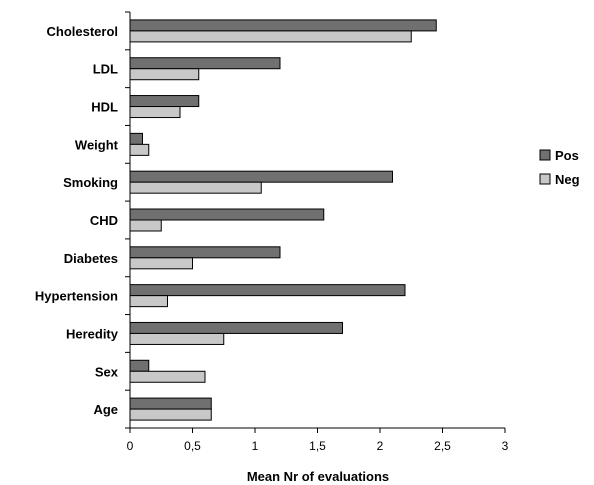 The width and height of the screenshot is (594, 485). Describe the element at coordinates (76, 296) in the screenshot. I see `category-label: Hypertension` at that location.